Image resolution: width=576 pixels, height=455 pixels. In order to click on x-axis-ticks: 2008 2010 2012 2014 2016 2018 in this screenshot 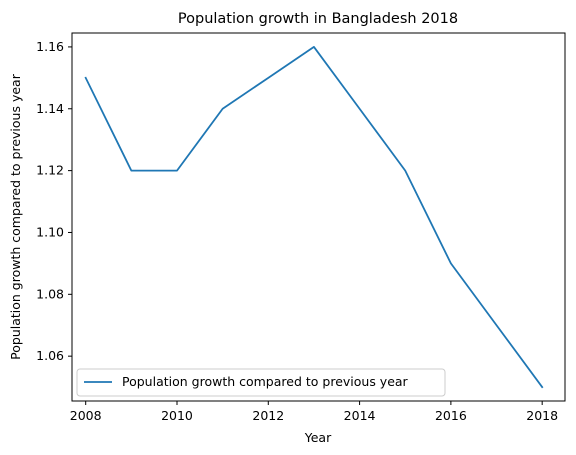, I will do `click(314, 412)`.